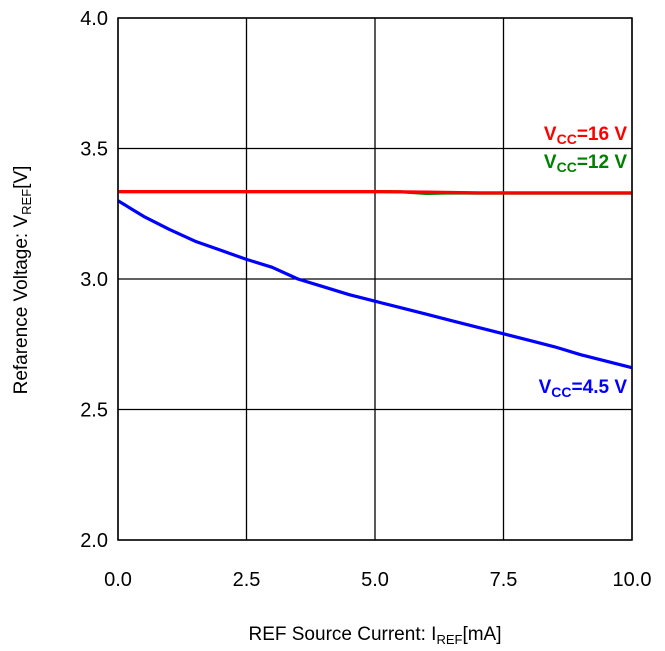 This screenshot has width=665, height=651. I want to click on x-axis-label-sub: REF, so click(449, 639).